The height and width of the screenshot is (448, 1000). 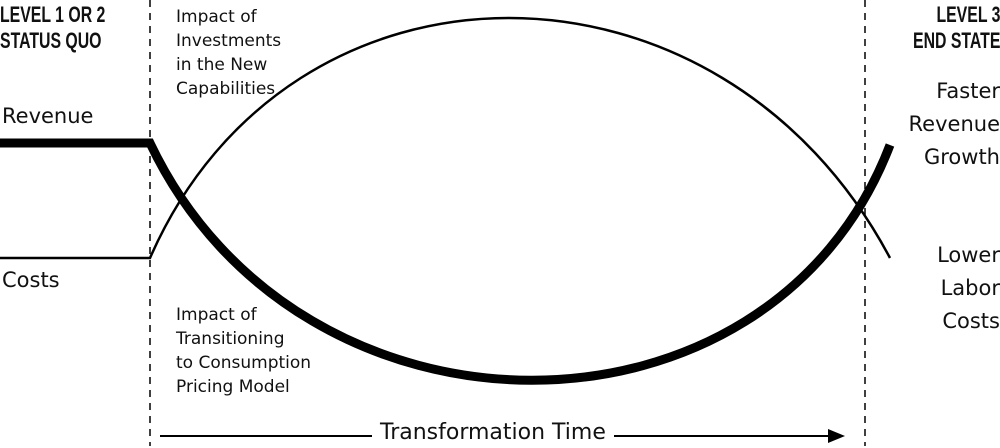 What do you see at coordinates (230, 339) in the screenshot?
I see `note-line: Transitioning` at bounding box center [230, 339].